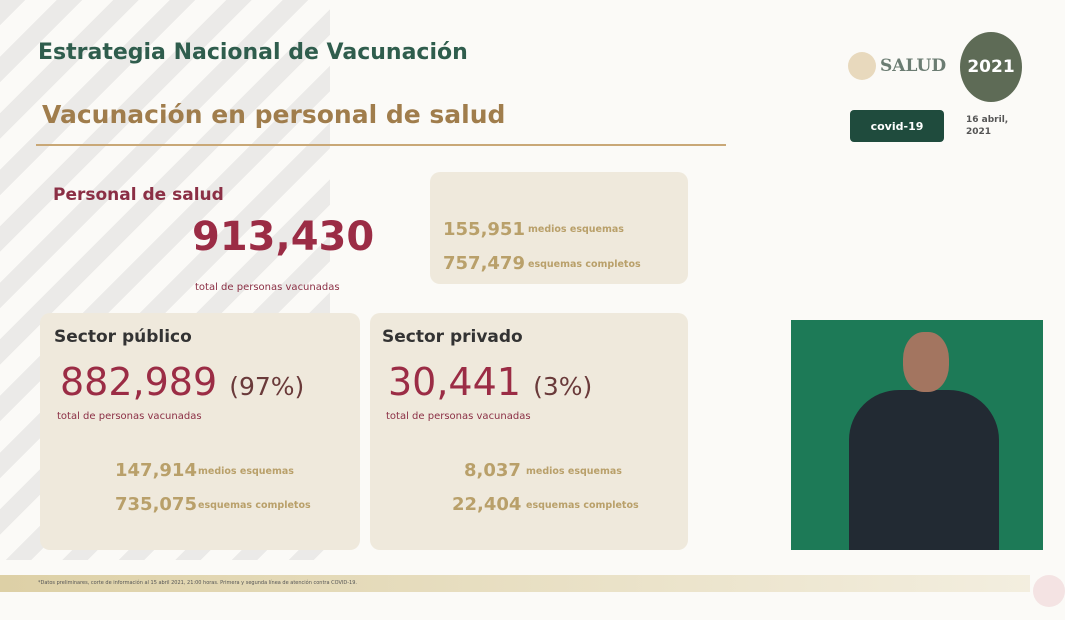  I want to click on divider, so click(381, 145).